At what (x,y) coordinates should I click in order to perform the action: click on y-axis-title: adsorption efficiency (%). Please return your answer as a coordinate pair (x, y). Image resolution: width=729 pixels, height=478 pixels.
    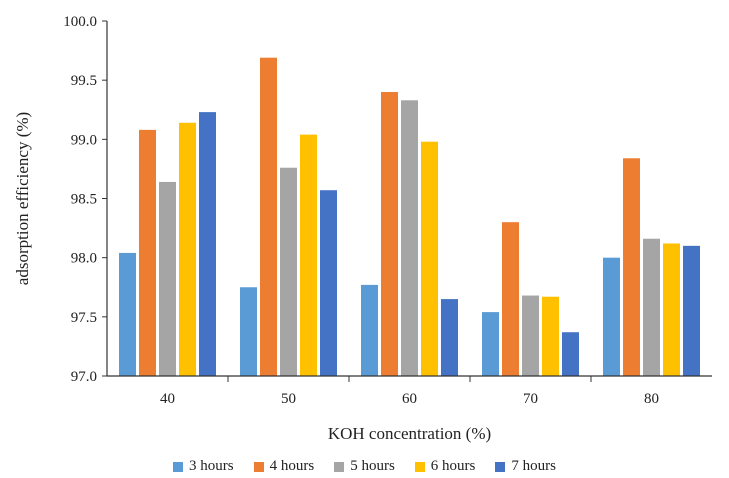
    Looking at the image, I should click on (22, 198).